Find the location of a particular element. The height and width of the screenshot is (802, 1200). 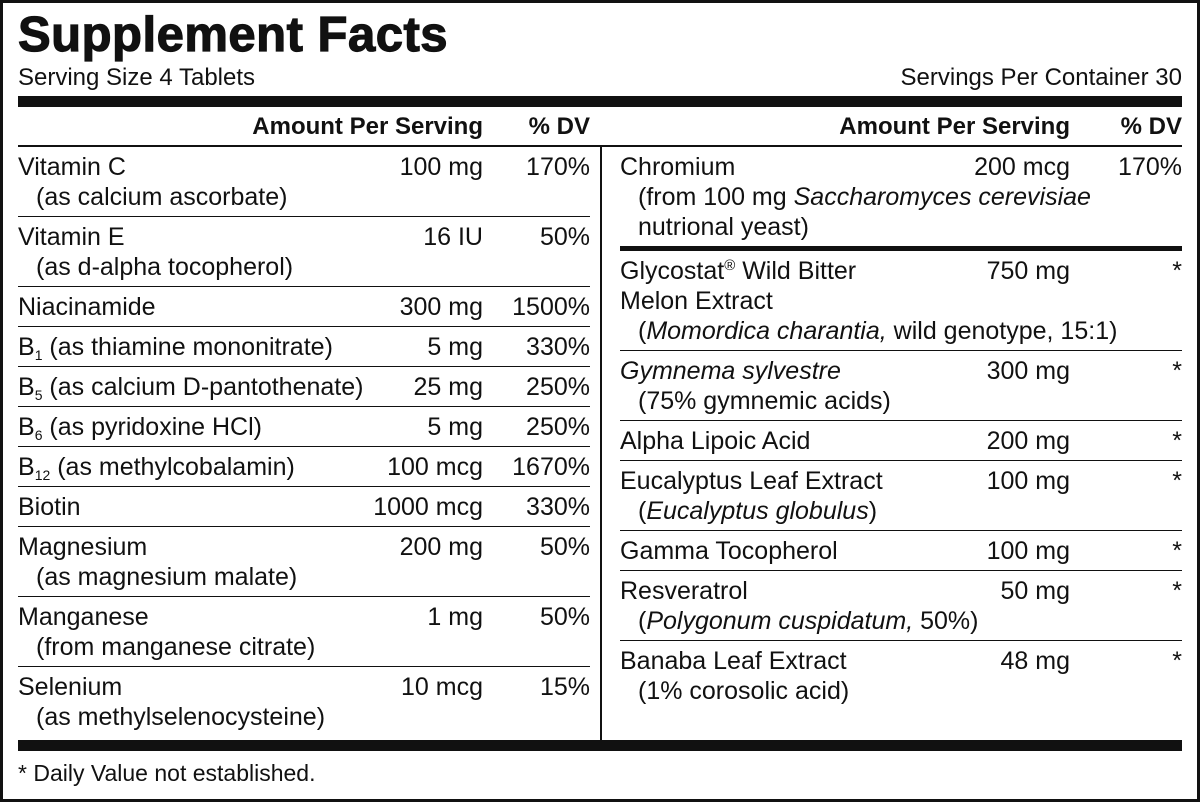

row-main: Selenium 10 mcg 15% is located at coordinates (304, 687).